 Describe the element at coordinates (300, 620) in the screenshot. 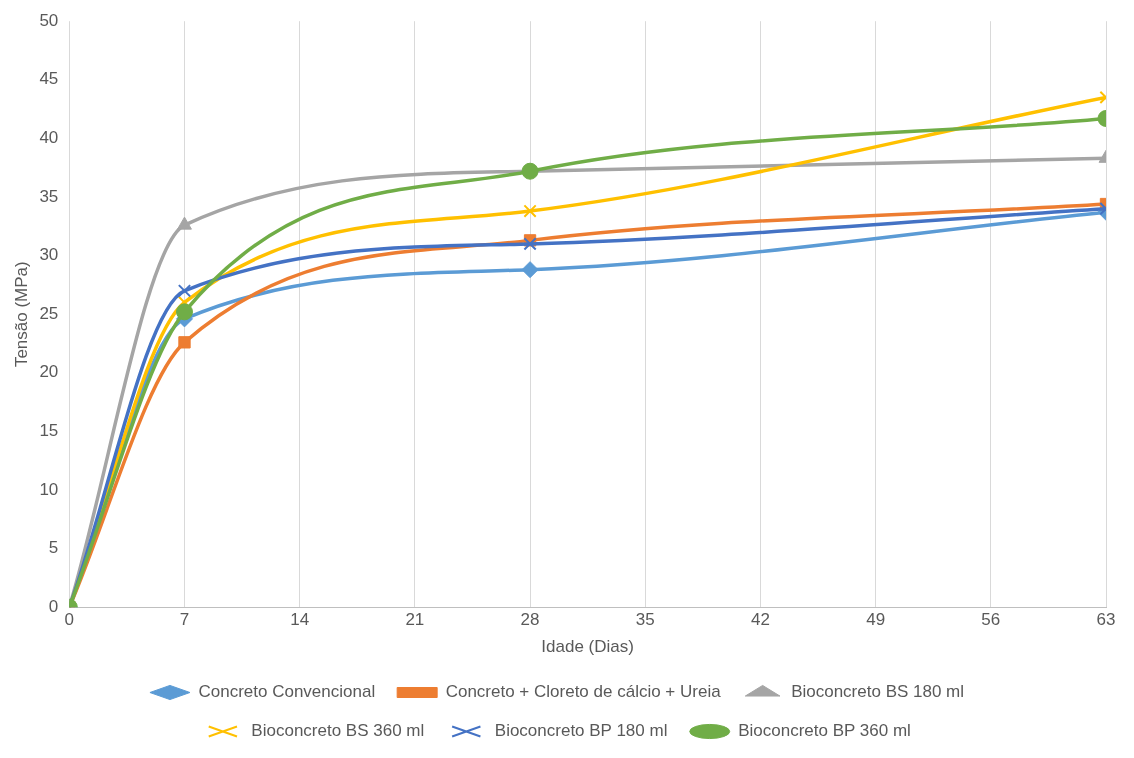

I see `x-tick-label: 14` at that location.